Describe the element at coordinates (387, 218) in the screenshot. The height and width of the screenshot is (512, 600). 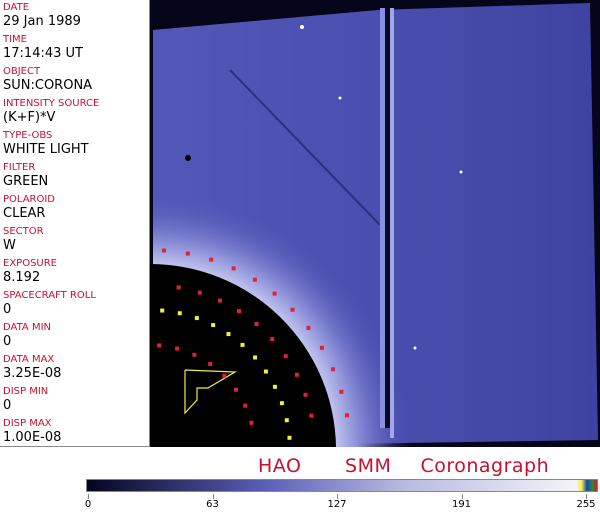
I see `dark-stripe` at that location.